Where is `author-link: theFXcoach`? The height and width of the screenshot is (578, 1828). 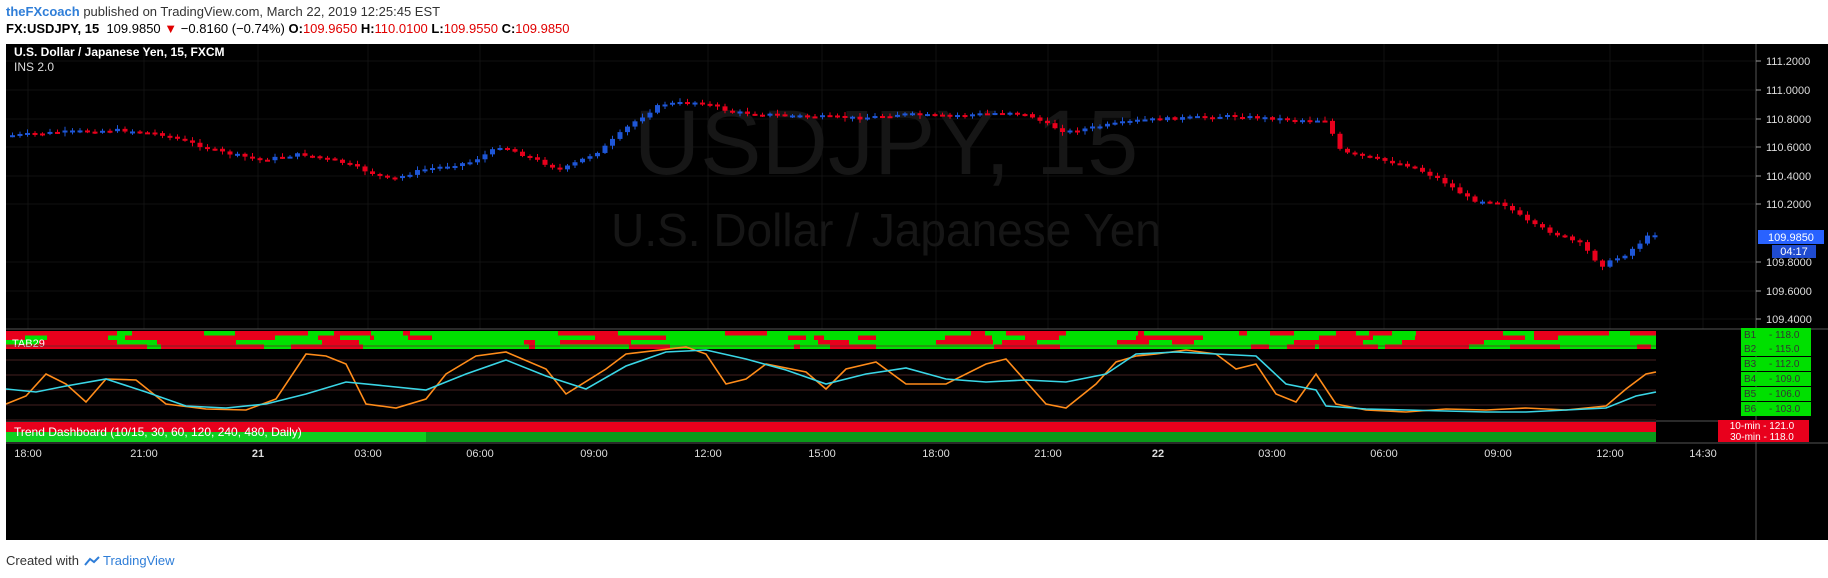 author-link: theFXcoach is located at coordinates (43, 11).